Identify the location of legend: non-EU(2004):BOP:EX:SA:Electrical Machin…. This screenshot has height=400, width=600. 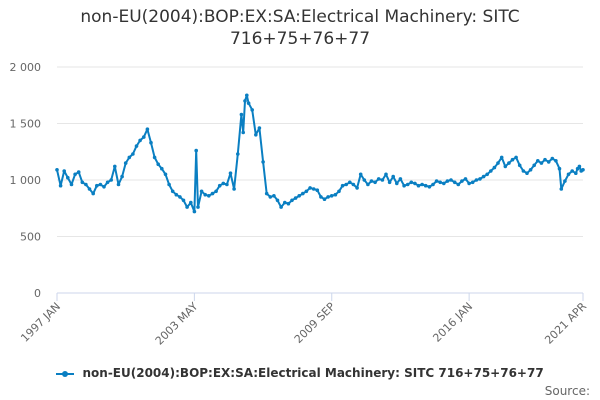
(300, 373).